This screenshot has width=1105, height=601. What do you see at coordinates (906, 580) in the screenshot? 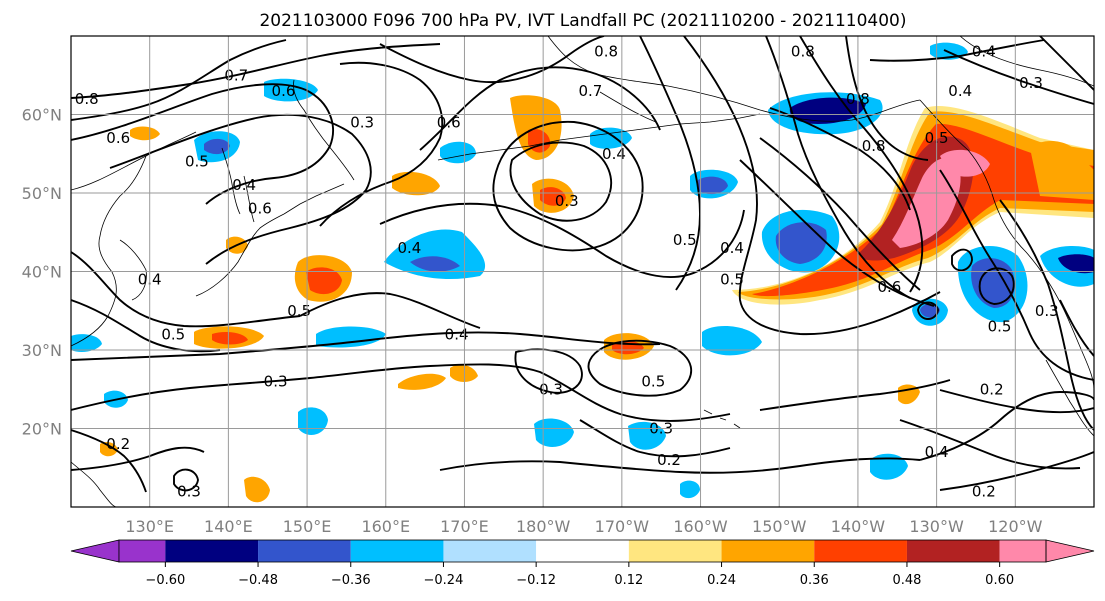
I see `colorbar-tick-label: 0.48` at bounding box center [906, 580].